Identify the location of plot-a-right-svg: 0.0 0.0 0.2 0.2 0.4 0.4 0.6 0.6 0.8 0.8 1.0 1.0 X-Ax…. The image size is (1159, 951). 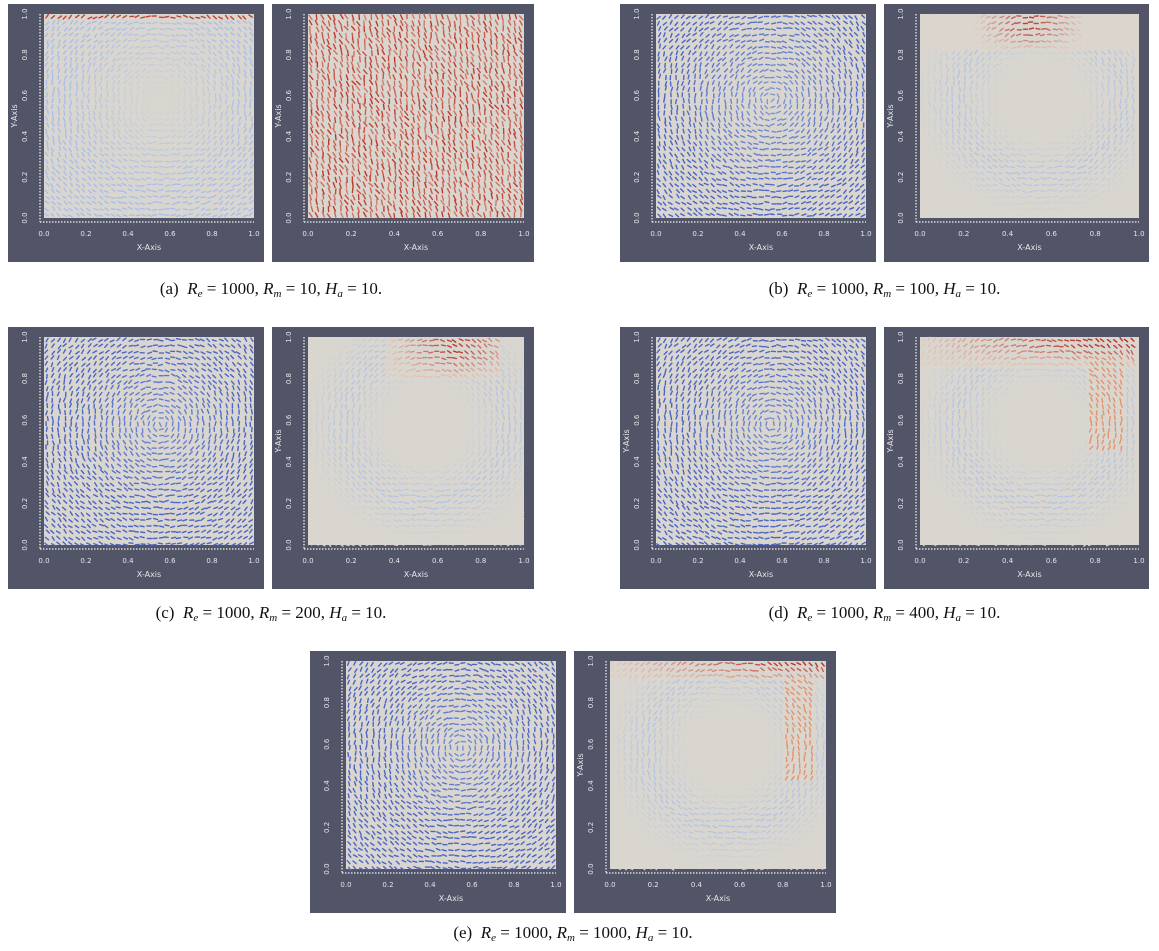
(402, 130).